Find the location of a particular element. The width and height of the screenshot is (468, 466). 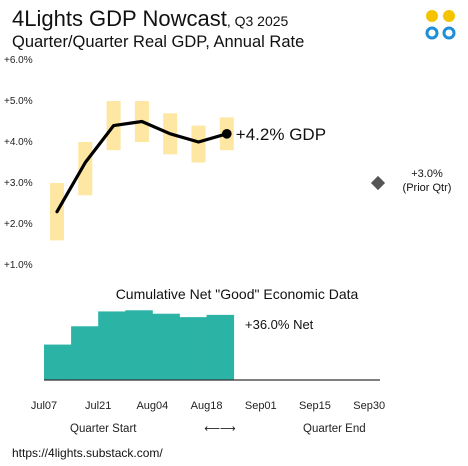

prior-qtr-label: (Prior Qtr) is located at coordinates (427, 188).